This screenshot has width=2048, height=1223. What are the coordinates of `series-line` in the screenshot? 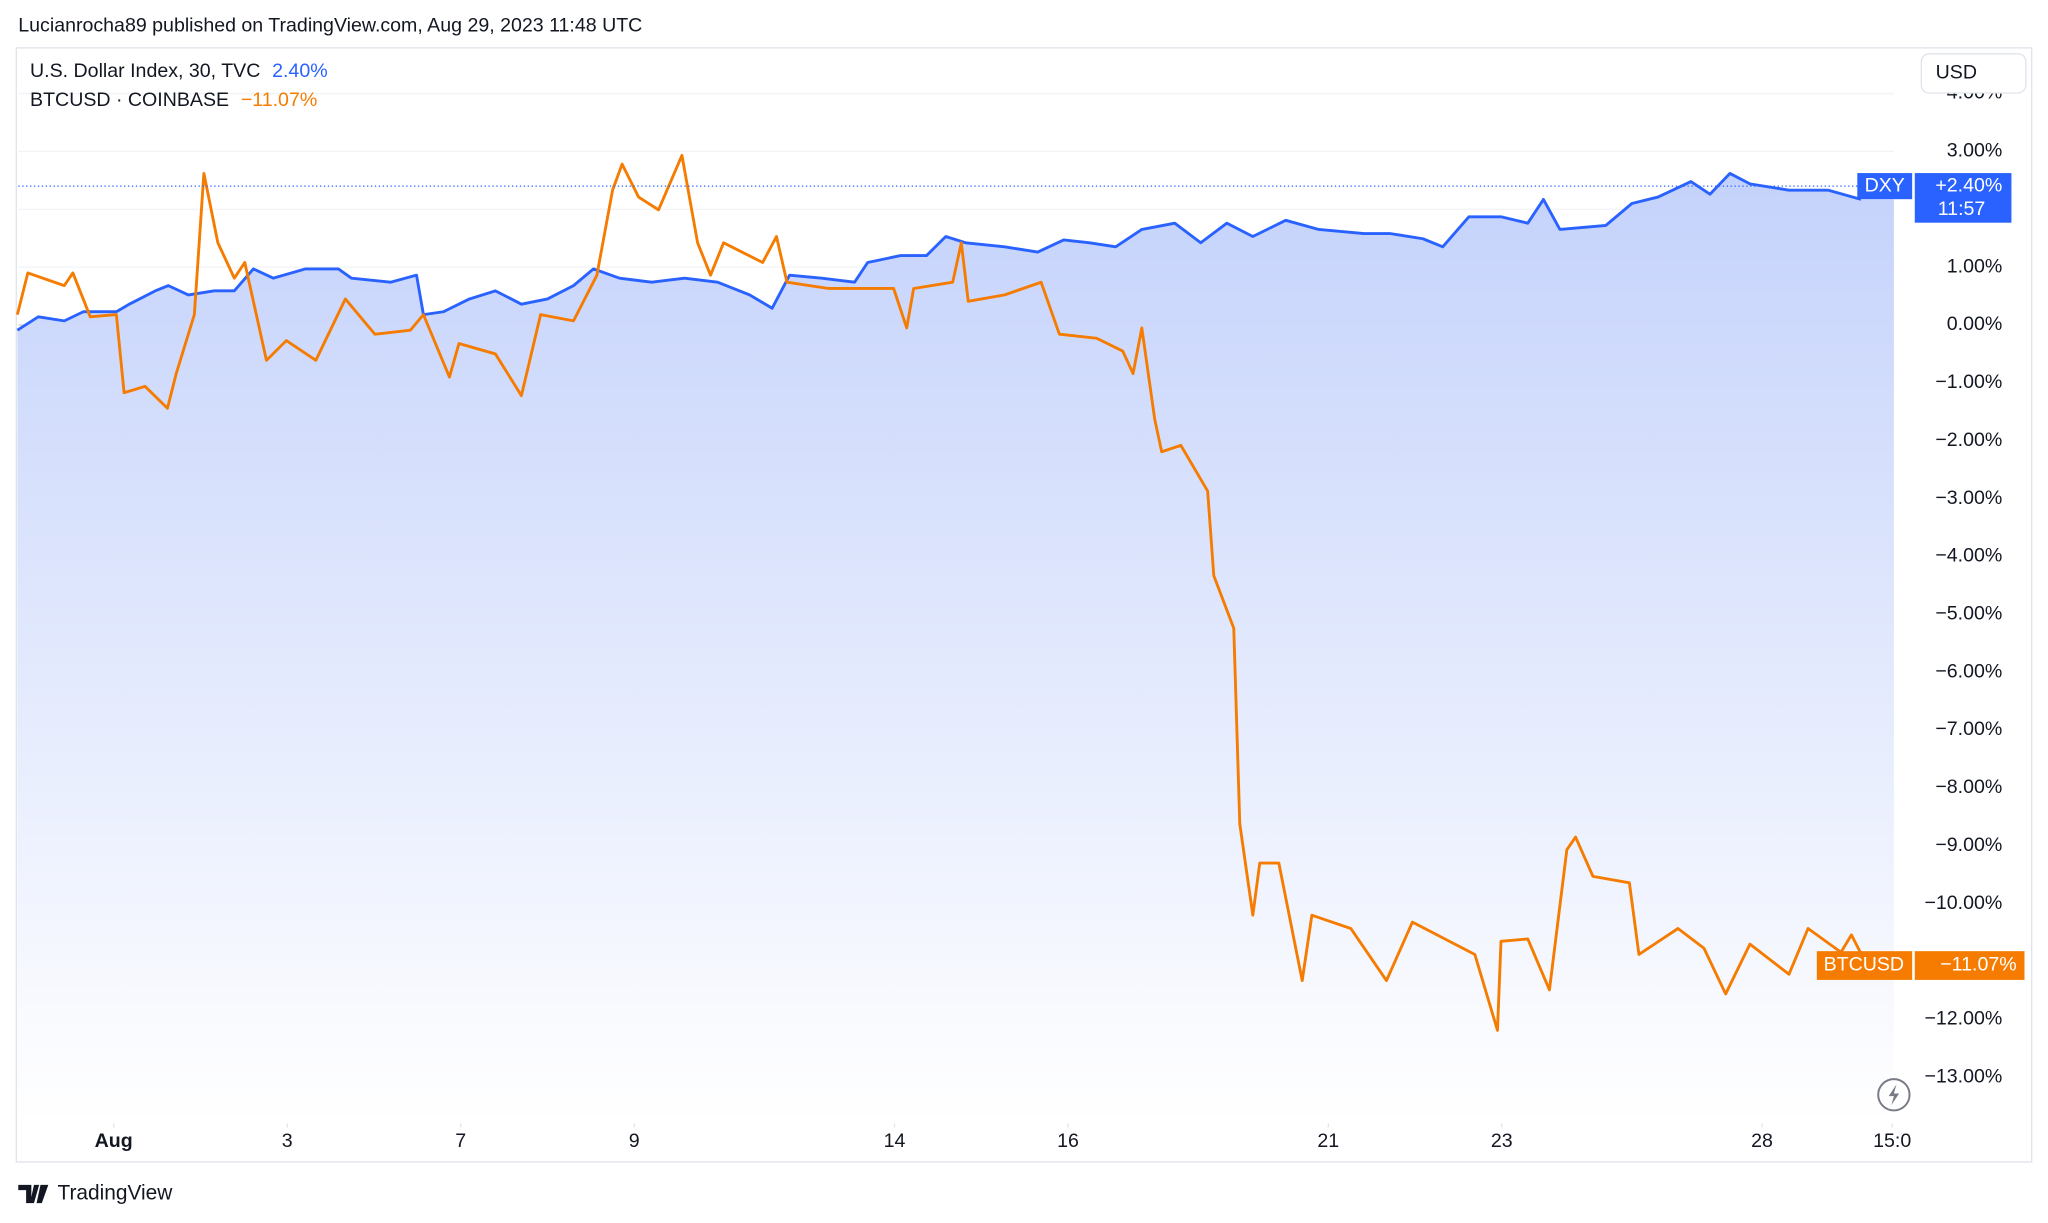 It's located at (939, 251).